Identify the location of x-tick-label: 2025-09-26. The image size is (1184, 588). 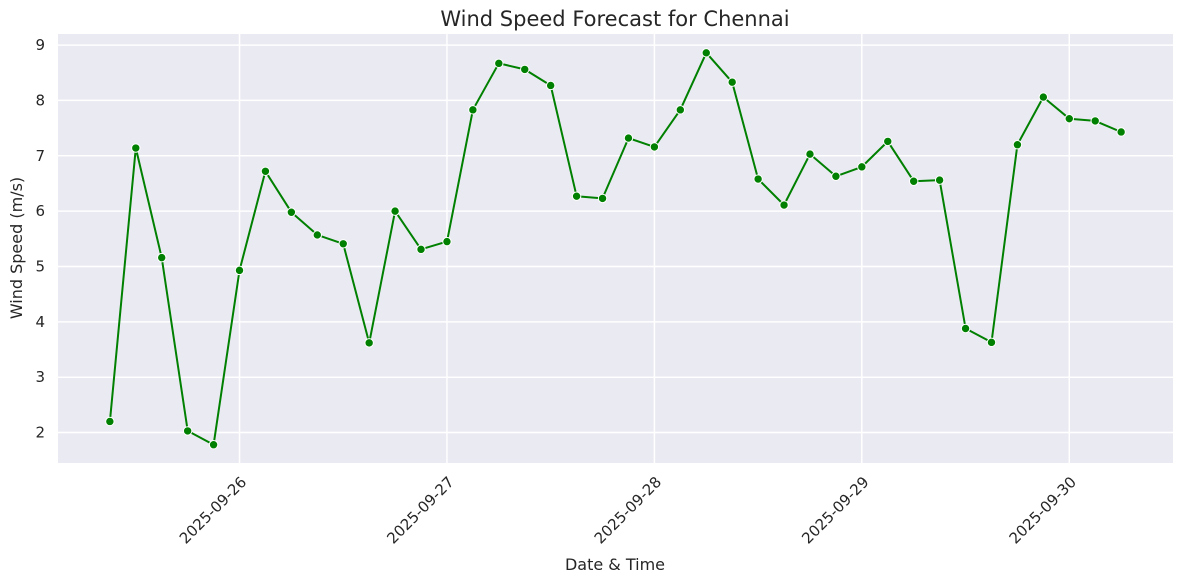
(213, 510).